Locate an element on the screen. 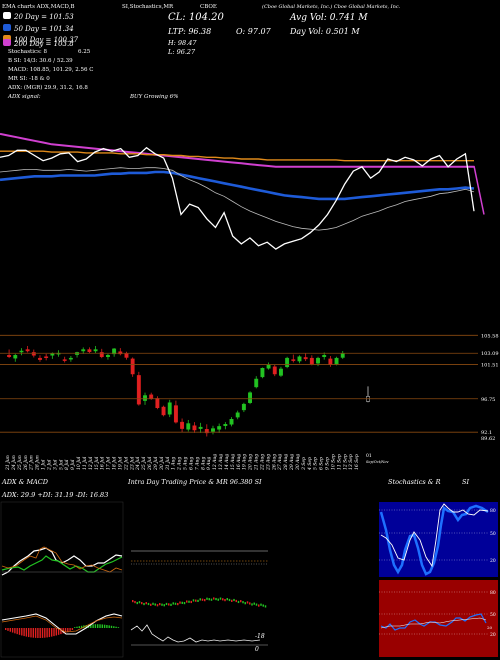 The width and height of the screenshot is (500, 660). date-label: 27 Jun is located at coordinates (32, 463).